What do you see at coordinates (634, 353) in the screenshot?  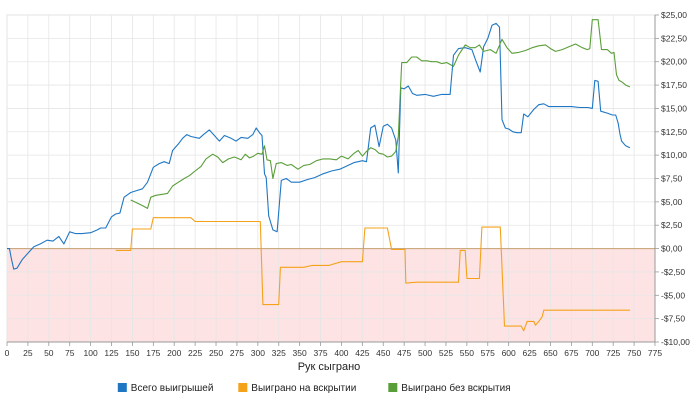 I see `x-tick-label: 750` at bounding box center [634, 353].